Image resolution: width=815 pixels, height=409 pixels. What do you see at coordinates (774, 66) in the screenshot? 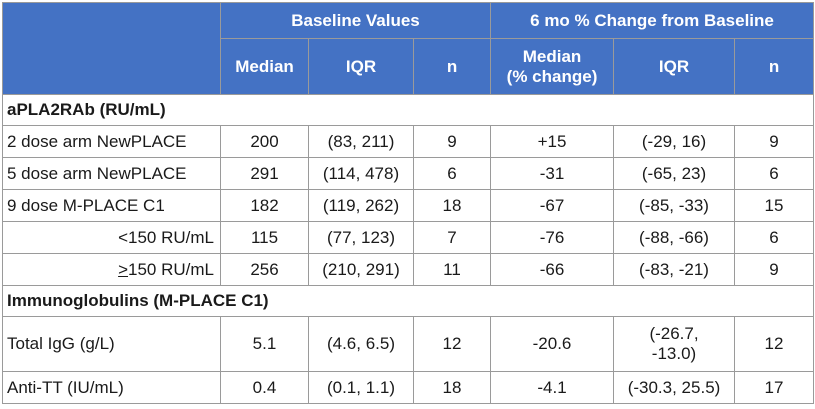
I see `col-change-n: n` at bounding box center [774, 66].